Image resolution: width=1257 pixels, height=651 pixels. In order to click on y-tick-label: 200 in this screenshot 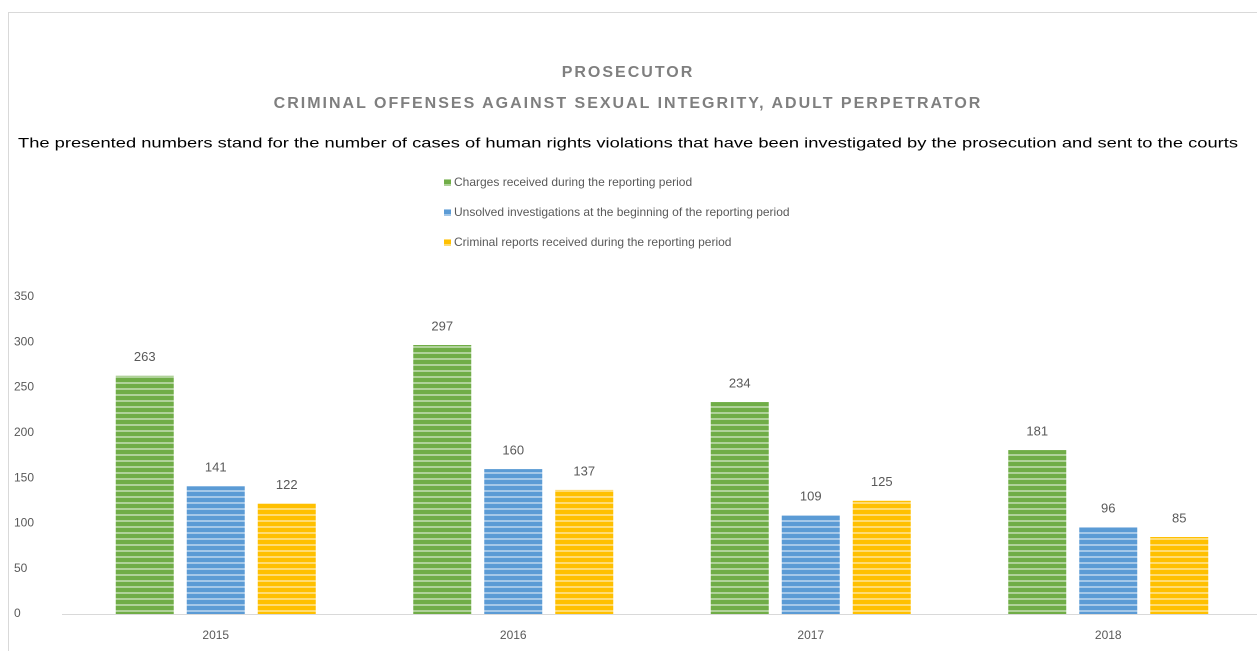, I will do `click(24, 432)`.